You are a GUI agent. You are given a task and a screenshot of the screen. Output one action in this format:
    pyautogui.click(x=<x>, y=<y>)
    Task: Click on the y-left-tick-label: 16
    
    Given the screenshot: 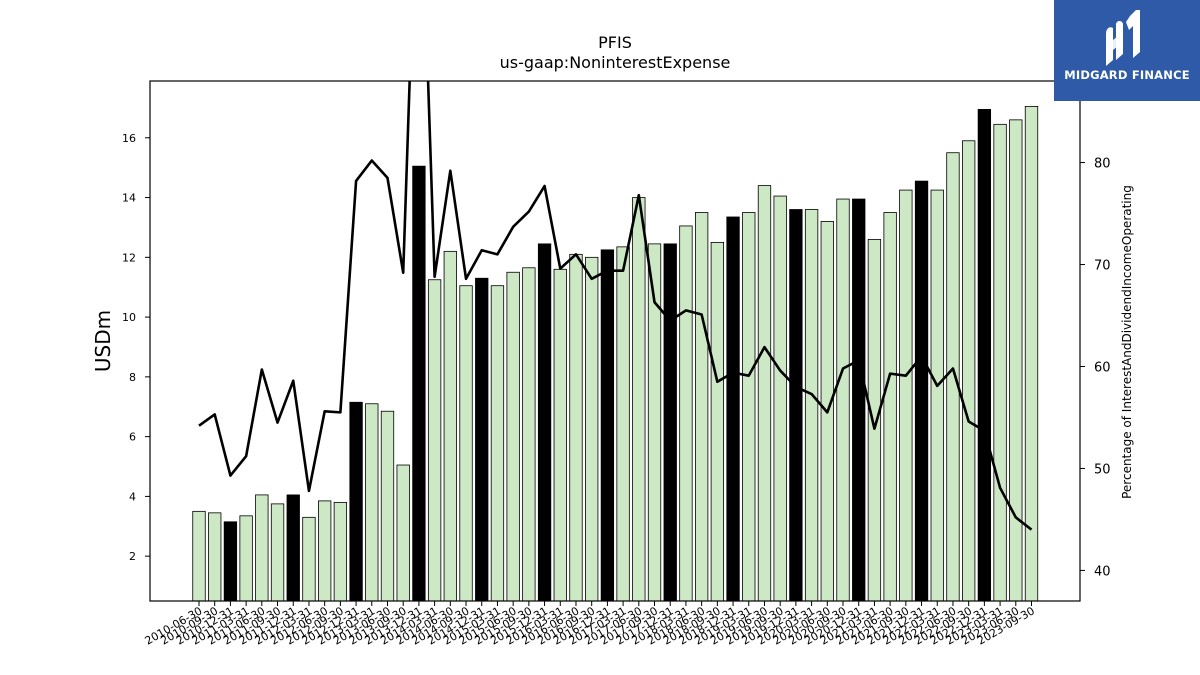 What is the action you would take?
    pyautogui.click(x=129, y=138)
    